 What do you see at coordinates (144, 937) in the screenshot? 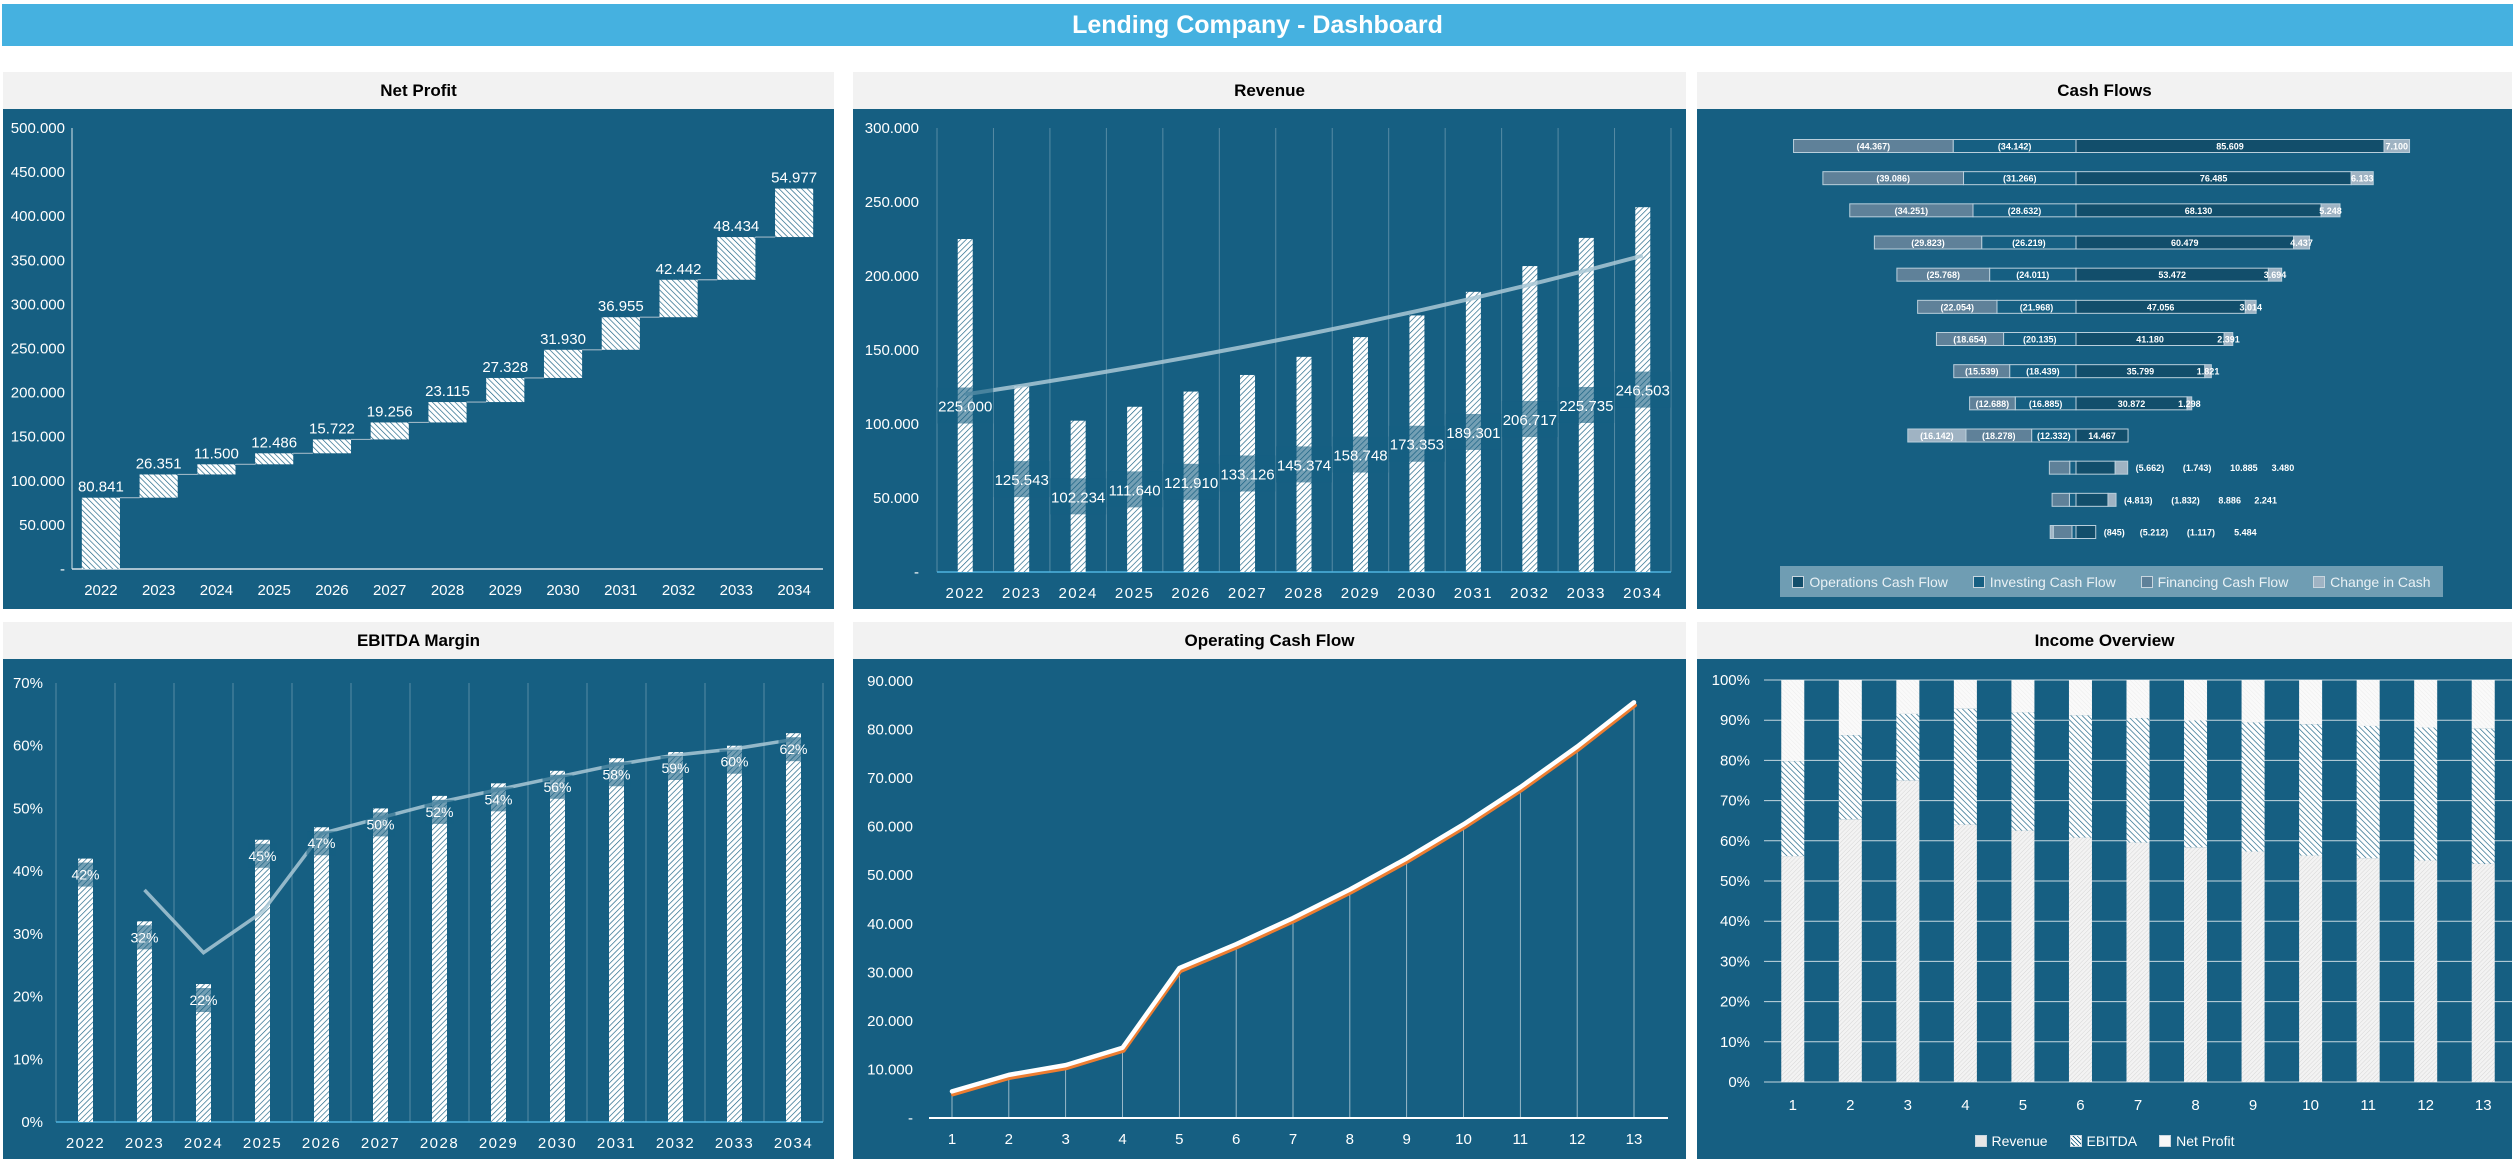
I see `data-label: 32%` at bounding box center [144, 937].